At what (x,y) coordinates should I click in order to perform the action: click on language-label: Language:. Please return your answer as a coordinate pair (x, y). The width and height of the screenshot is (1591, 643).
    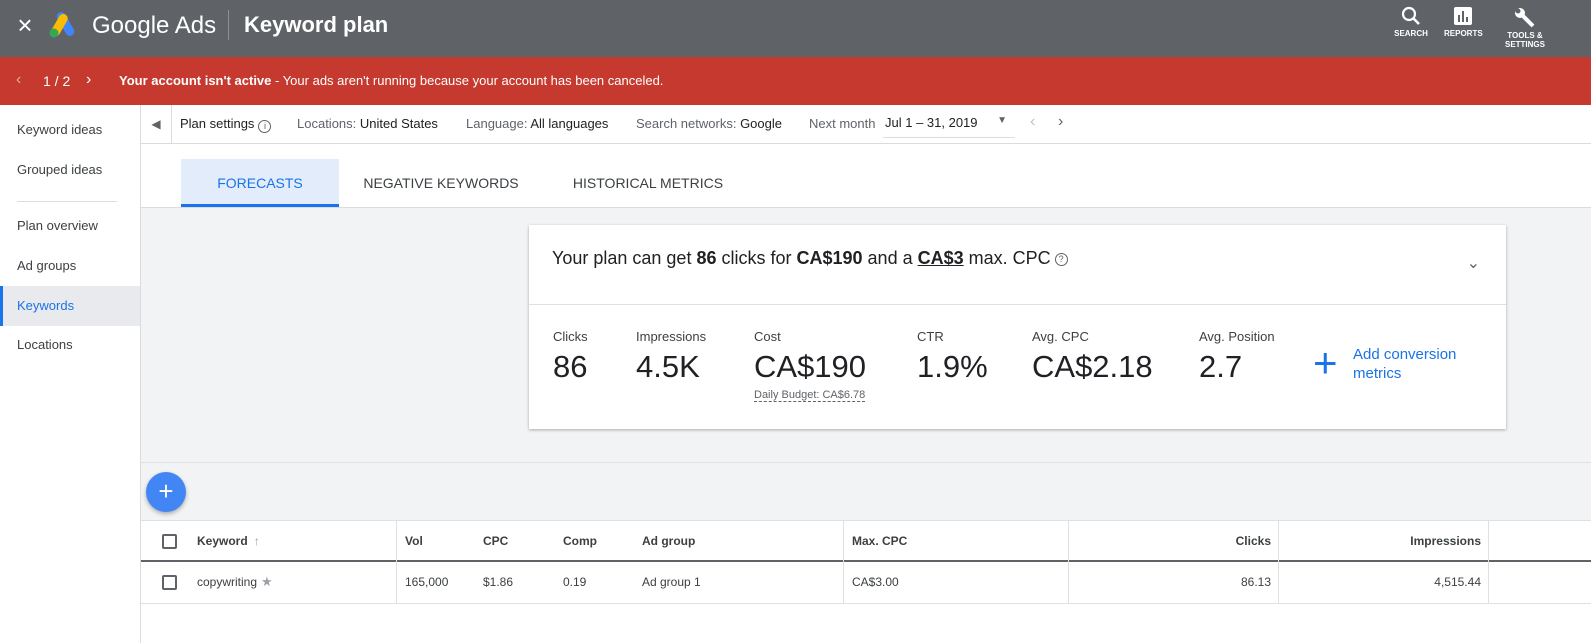
    Looking at the image, I should click on (497, 123).